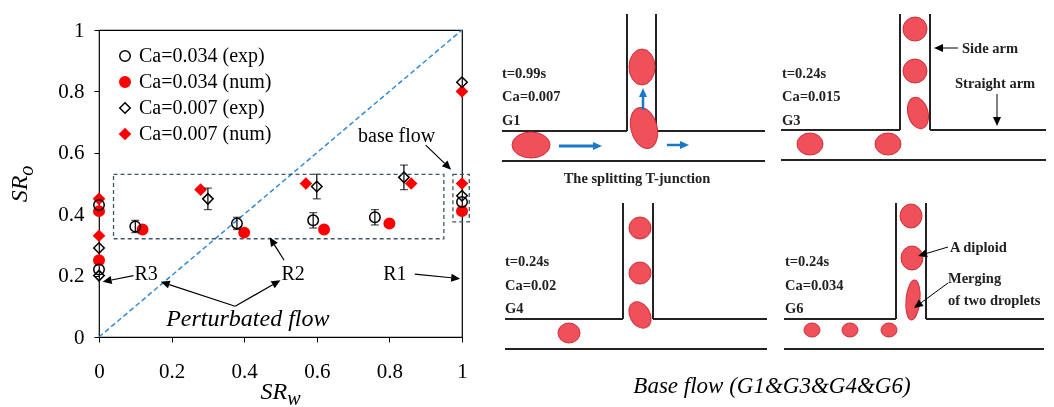  Describe the element at coordinates (462, 370) in the screenshot. I see `x-tick-label: 1` at that location.